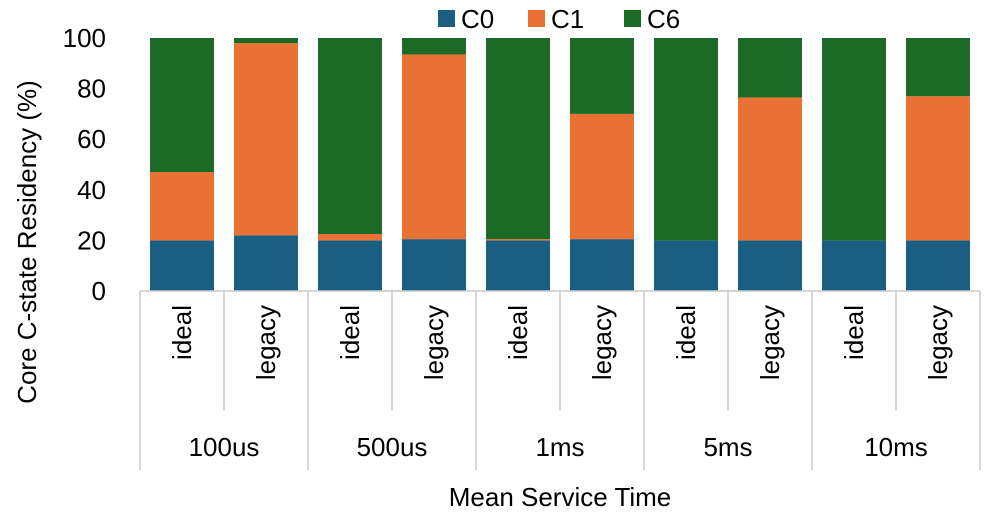 The width and height of the screenshot is (996, 522). Describe the element at coordinates (350, 332) in the screenshot. I see `category-label-2: ideal` at that location.